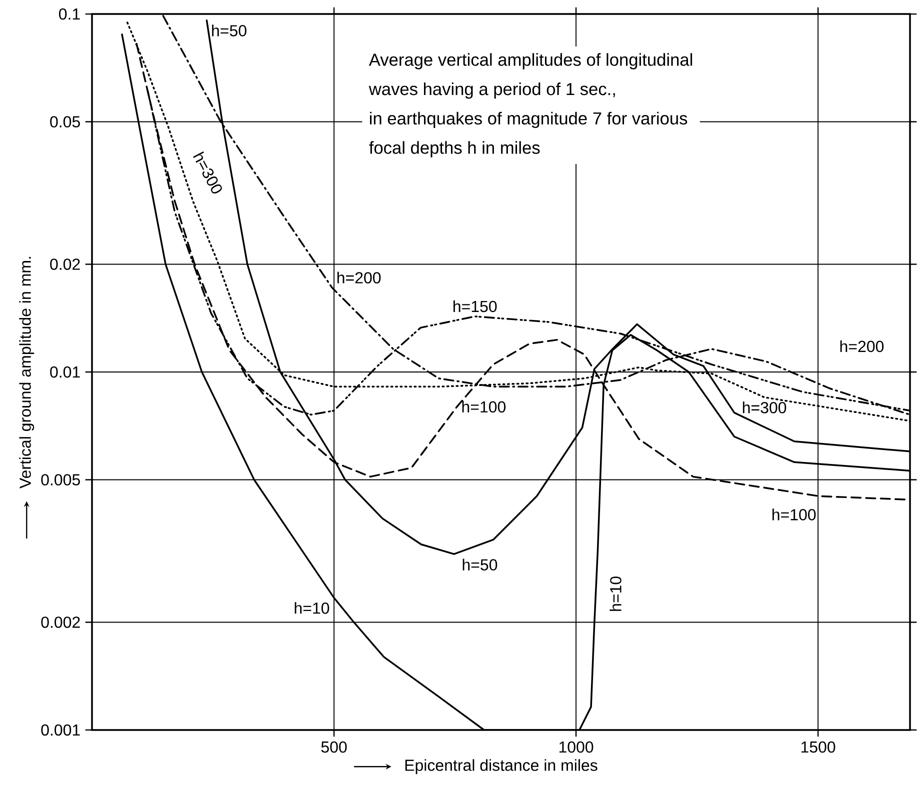  I want to click on y-axis-title: Vertical ground amplitude in mm., so click(26, 372).